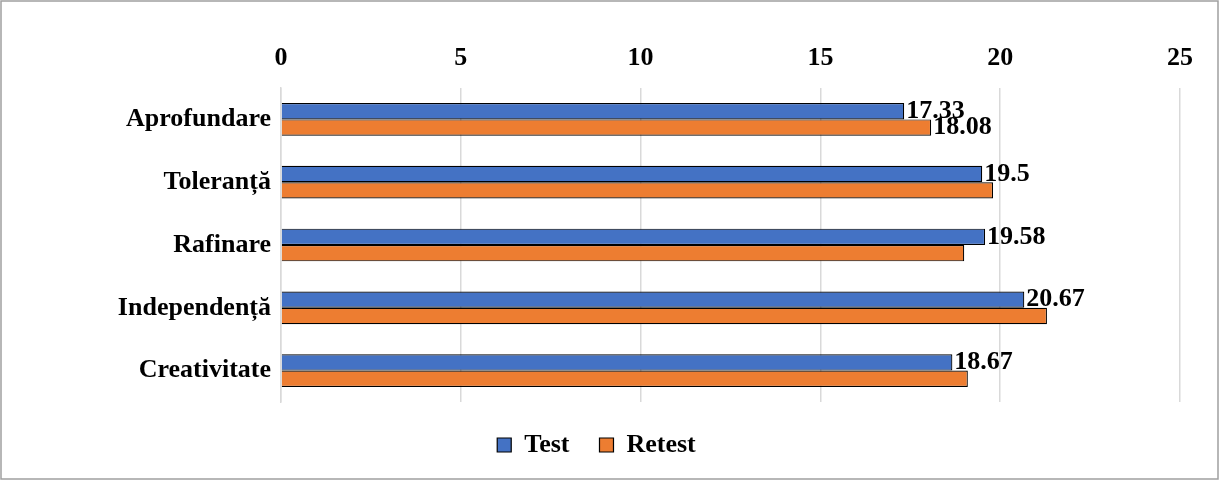  What do you see at coordinates (1180, 57) in the screenshot?
I see `x-tick-label: 25` at bounding box center [1180, 57].